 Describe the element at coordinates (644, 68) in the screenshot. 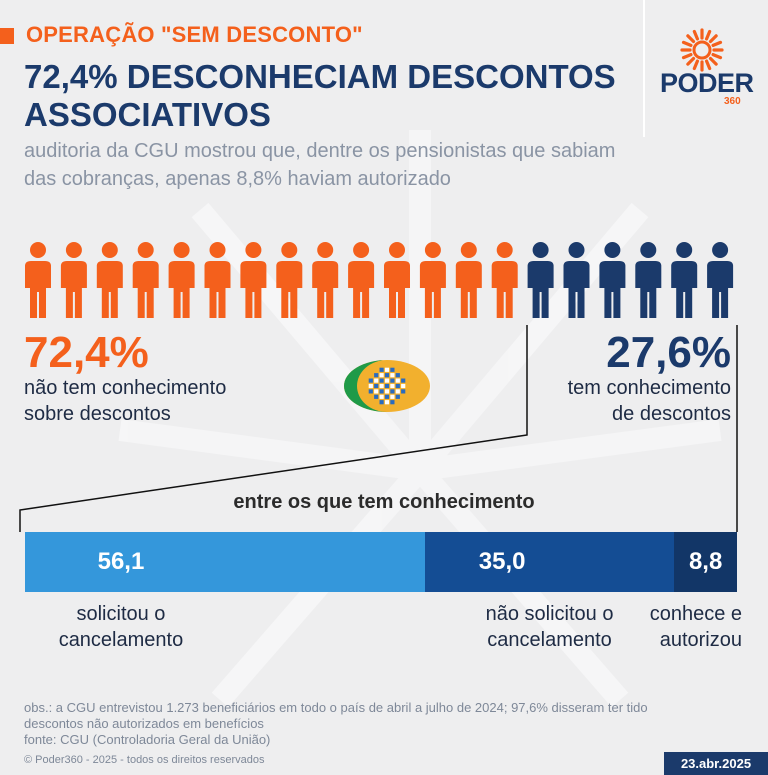

I see `header-divider` at that location.